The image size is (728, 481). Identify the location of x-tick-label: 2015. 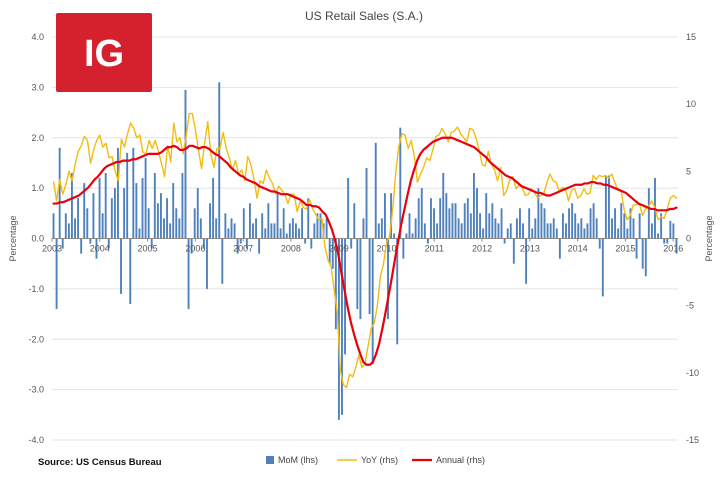
(625, 249).